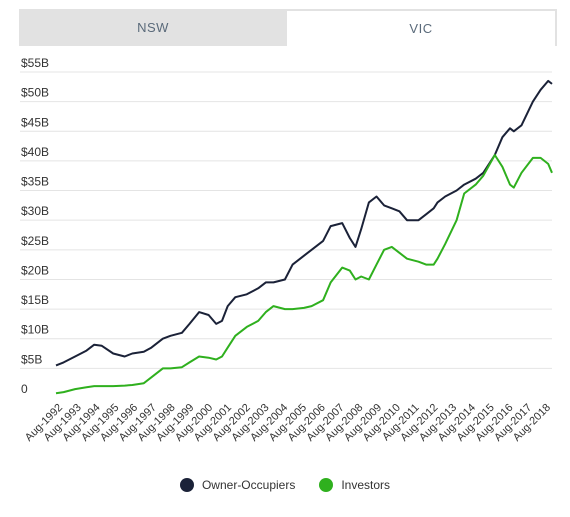  Describe the element at coordinates (31, 359) in the screenshot. I see `y-tick-label: $5B` at that location.